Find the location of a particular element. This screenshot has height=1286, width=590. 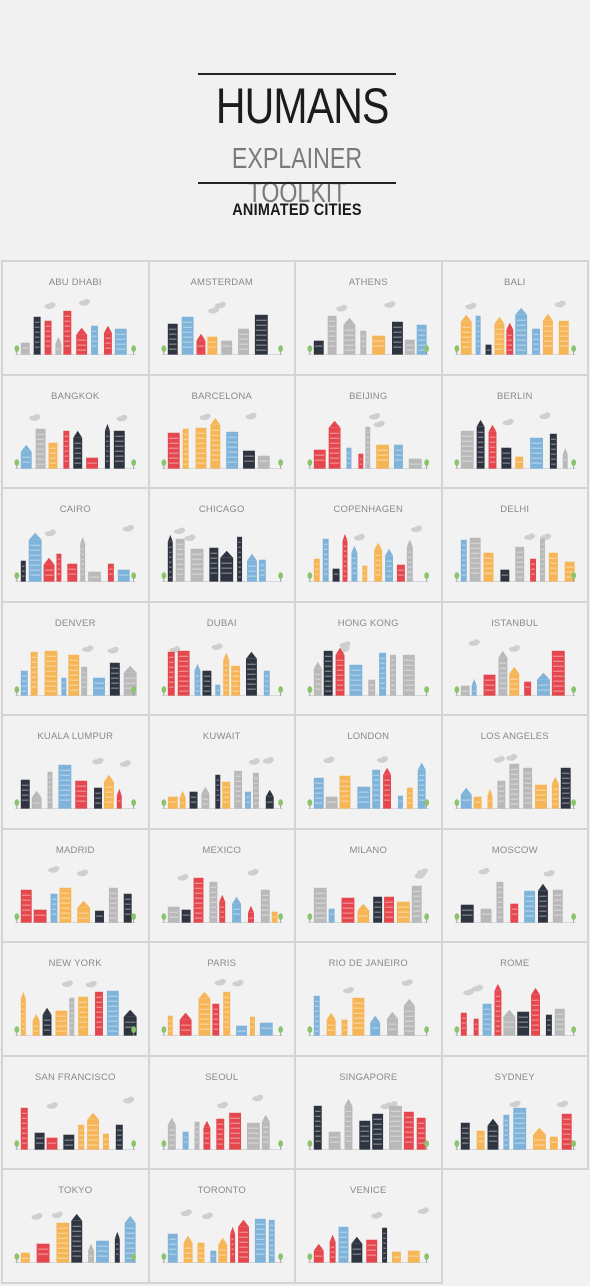

milano-skyline-icon is located at coordinates (368, 895).